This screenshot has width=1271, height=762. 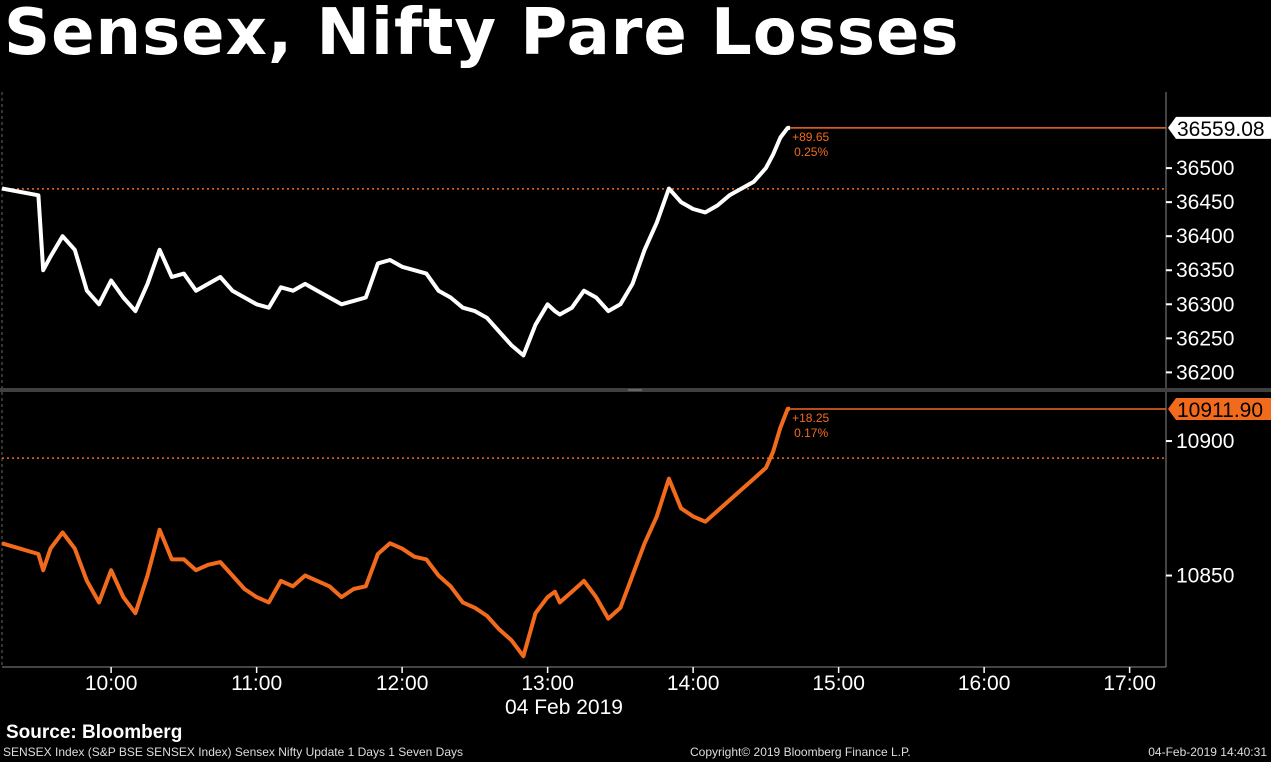 I want to click on chart-title: Sensex, Nifty Pare Losses, so click(x=482, y=35).